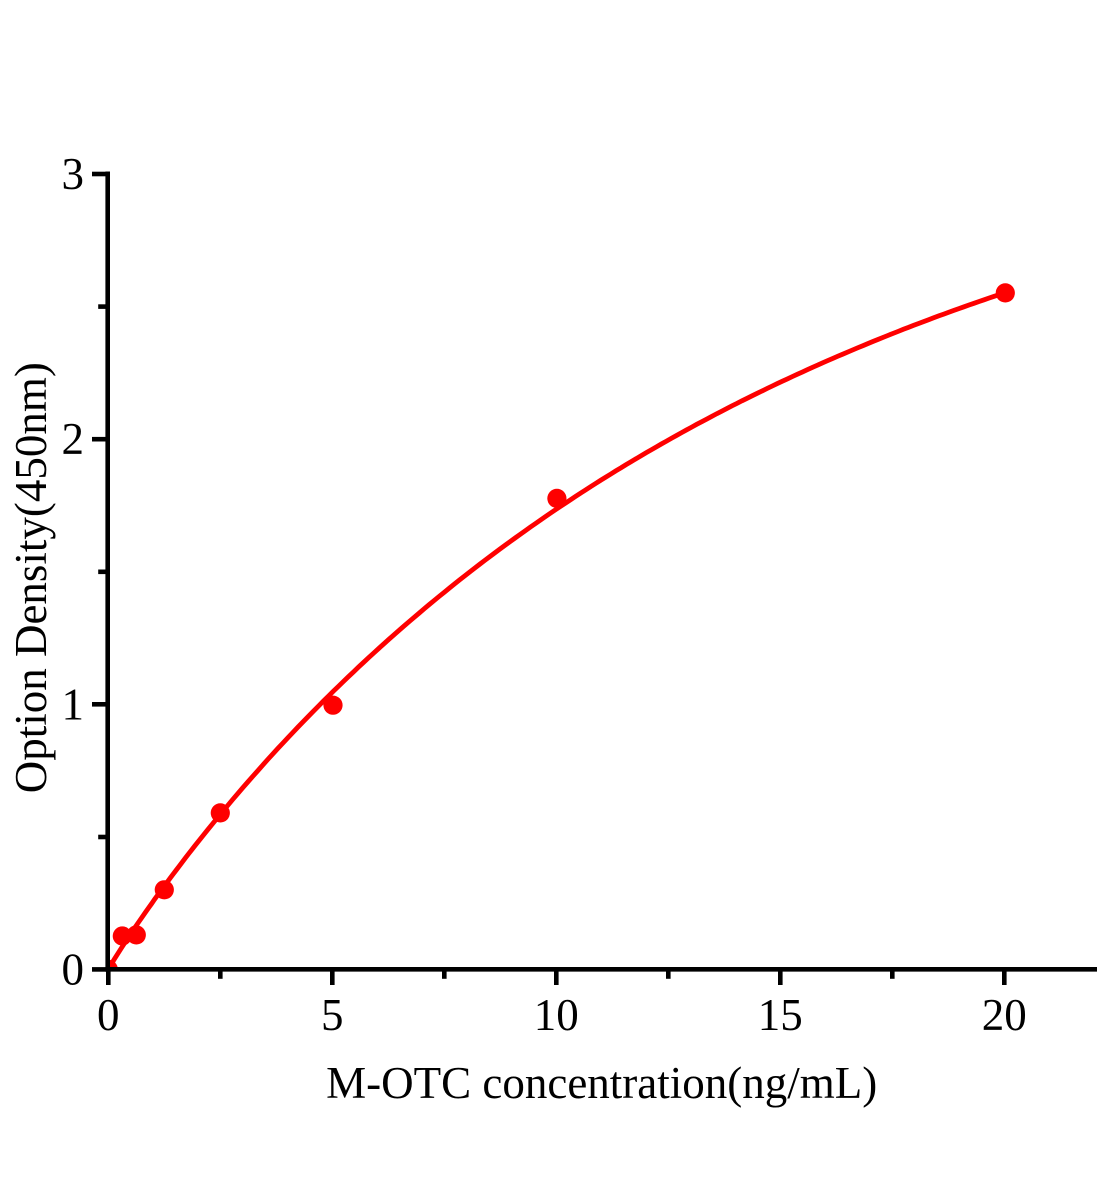 The height and width of the screenshot is (1200, 1104). What do you see at coordinates (31, 577) in the screenshot?
I see `svg-text: Option Density(450nm)` at bounding box center [31, 577].